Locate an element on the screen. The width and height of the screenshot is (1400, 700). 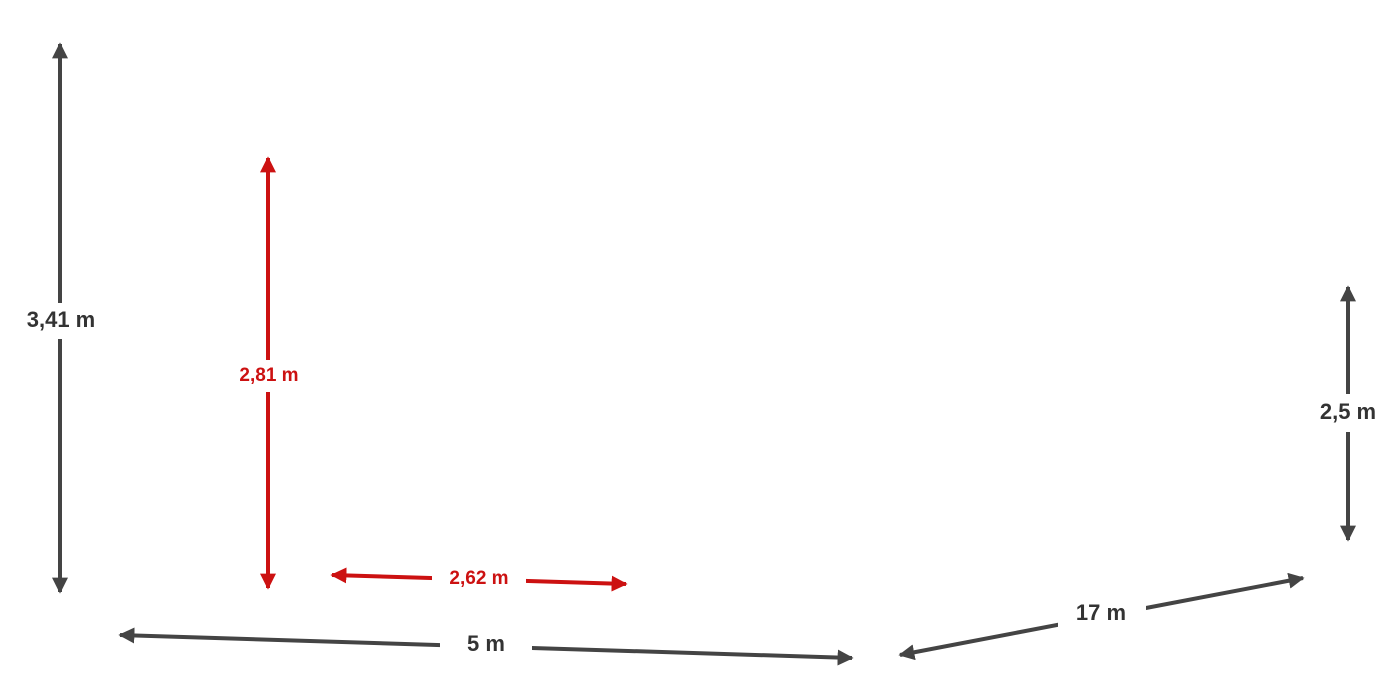
dimension-inner-width: 2,62 m is located at coordinates (479, 578).